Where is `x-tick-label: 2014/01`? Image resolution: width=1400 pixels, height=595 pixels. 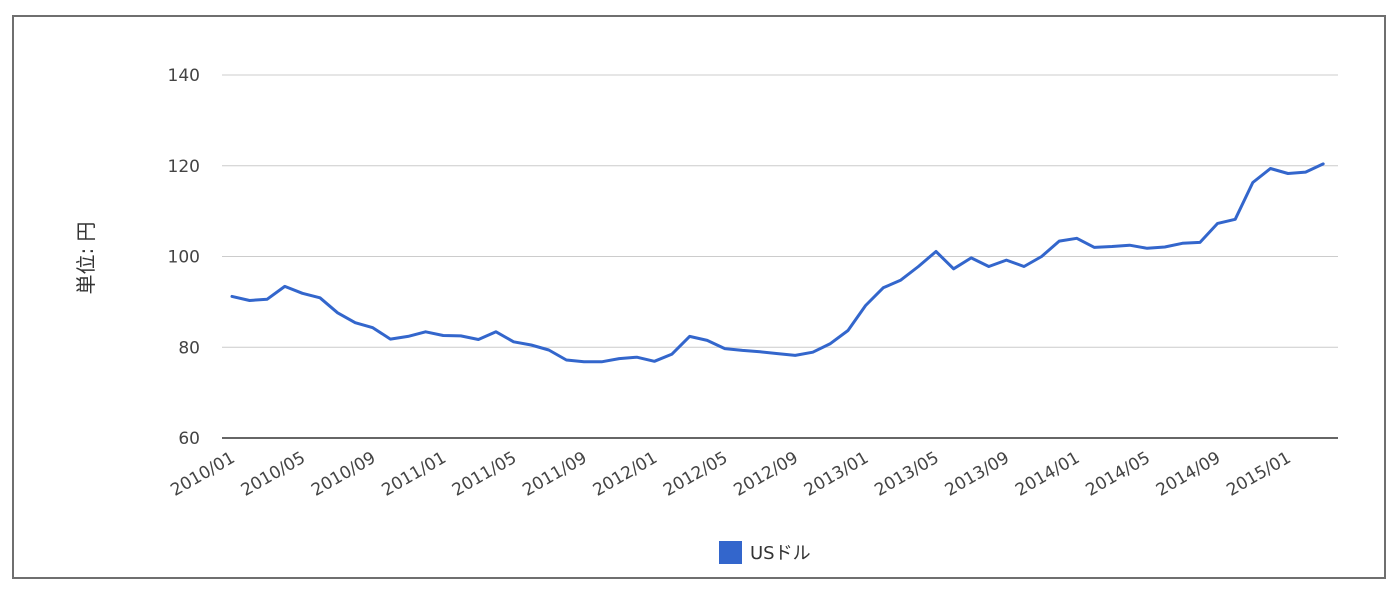 x-tick-label: 2014/01 is located at coordinates (1047, 474).